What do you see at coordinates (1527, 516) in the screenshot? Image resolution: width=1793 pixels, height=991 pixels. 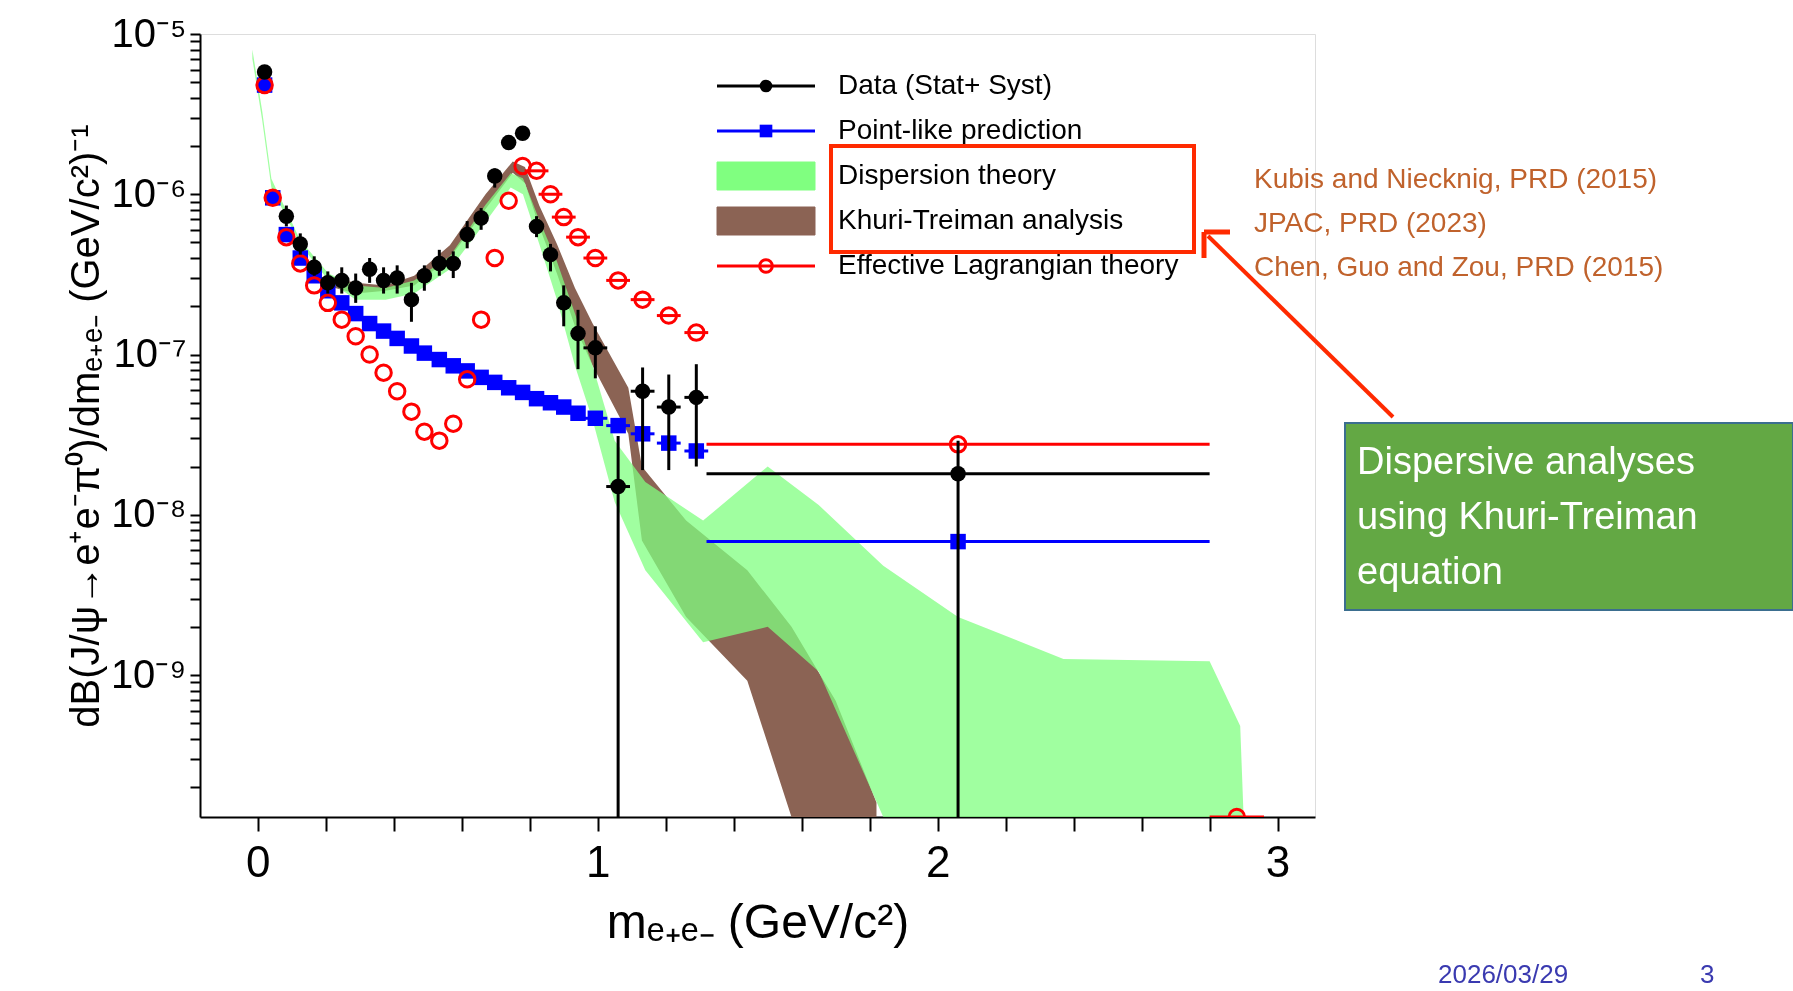 I see `text: Dispersive analyses using Khuri-Treiman equation` at bounding box center [1527, 516].